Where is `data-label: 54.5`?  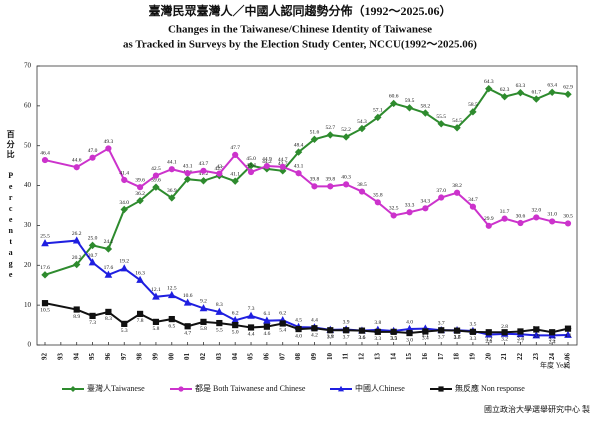 data-label: 54.5 is located at coordinates (457, 121).